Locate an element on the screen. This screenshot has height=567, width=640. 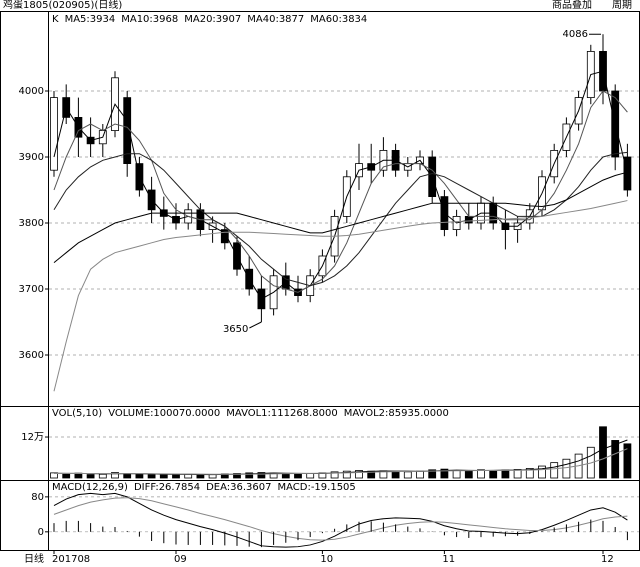
overlay-button: 商品叠加 is located at coordinates (572, 5).